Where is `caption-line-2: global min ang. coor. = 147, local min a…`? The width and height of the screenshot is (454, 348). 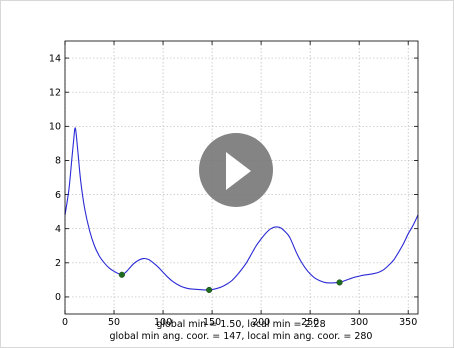 caption-line-2: global min ang. coor. = 147, local min a… is located at coordinates (241, 336).